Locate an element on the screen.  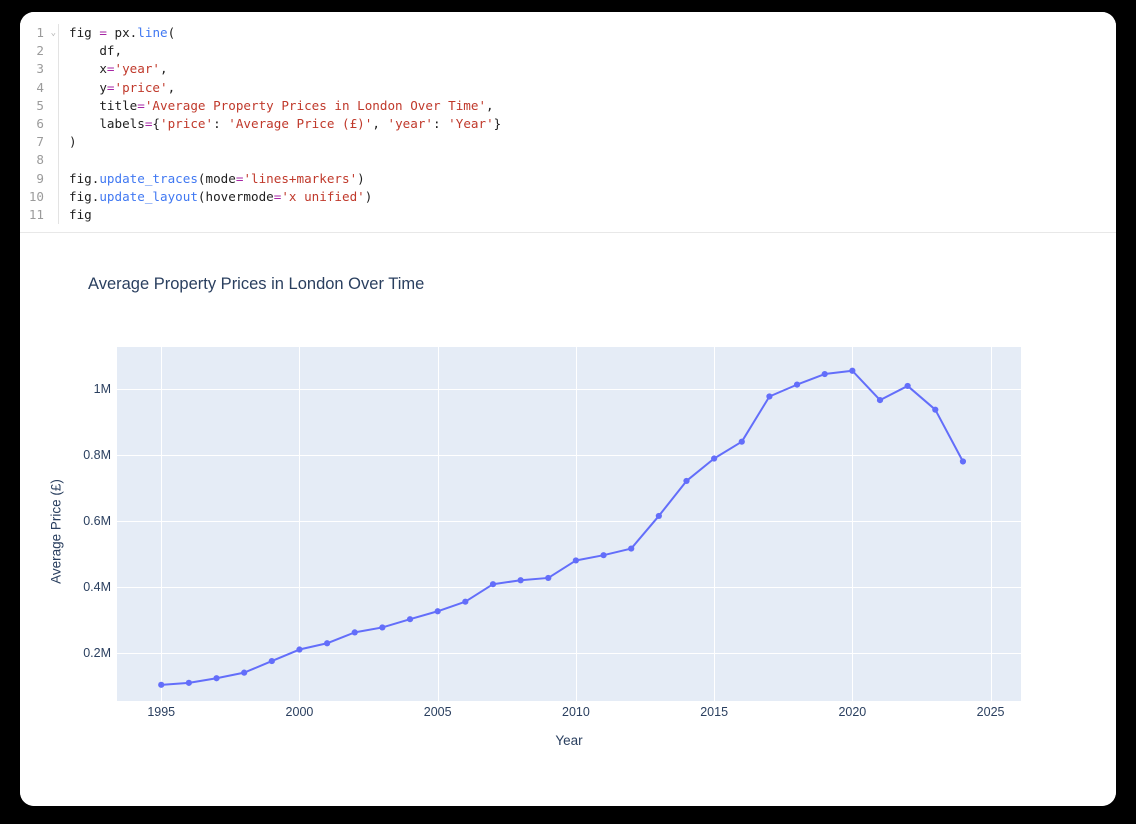
code-token: 'Average Price (£)' is located at coordinates (300, 123).